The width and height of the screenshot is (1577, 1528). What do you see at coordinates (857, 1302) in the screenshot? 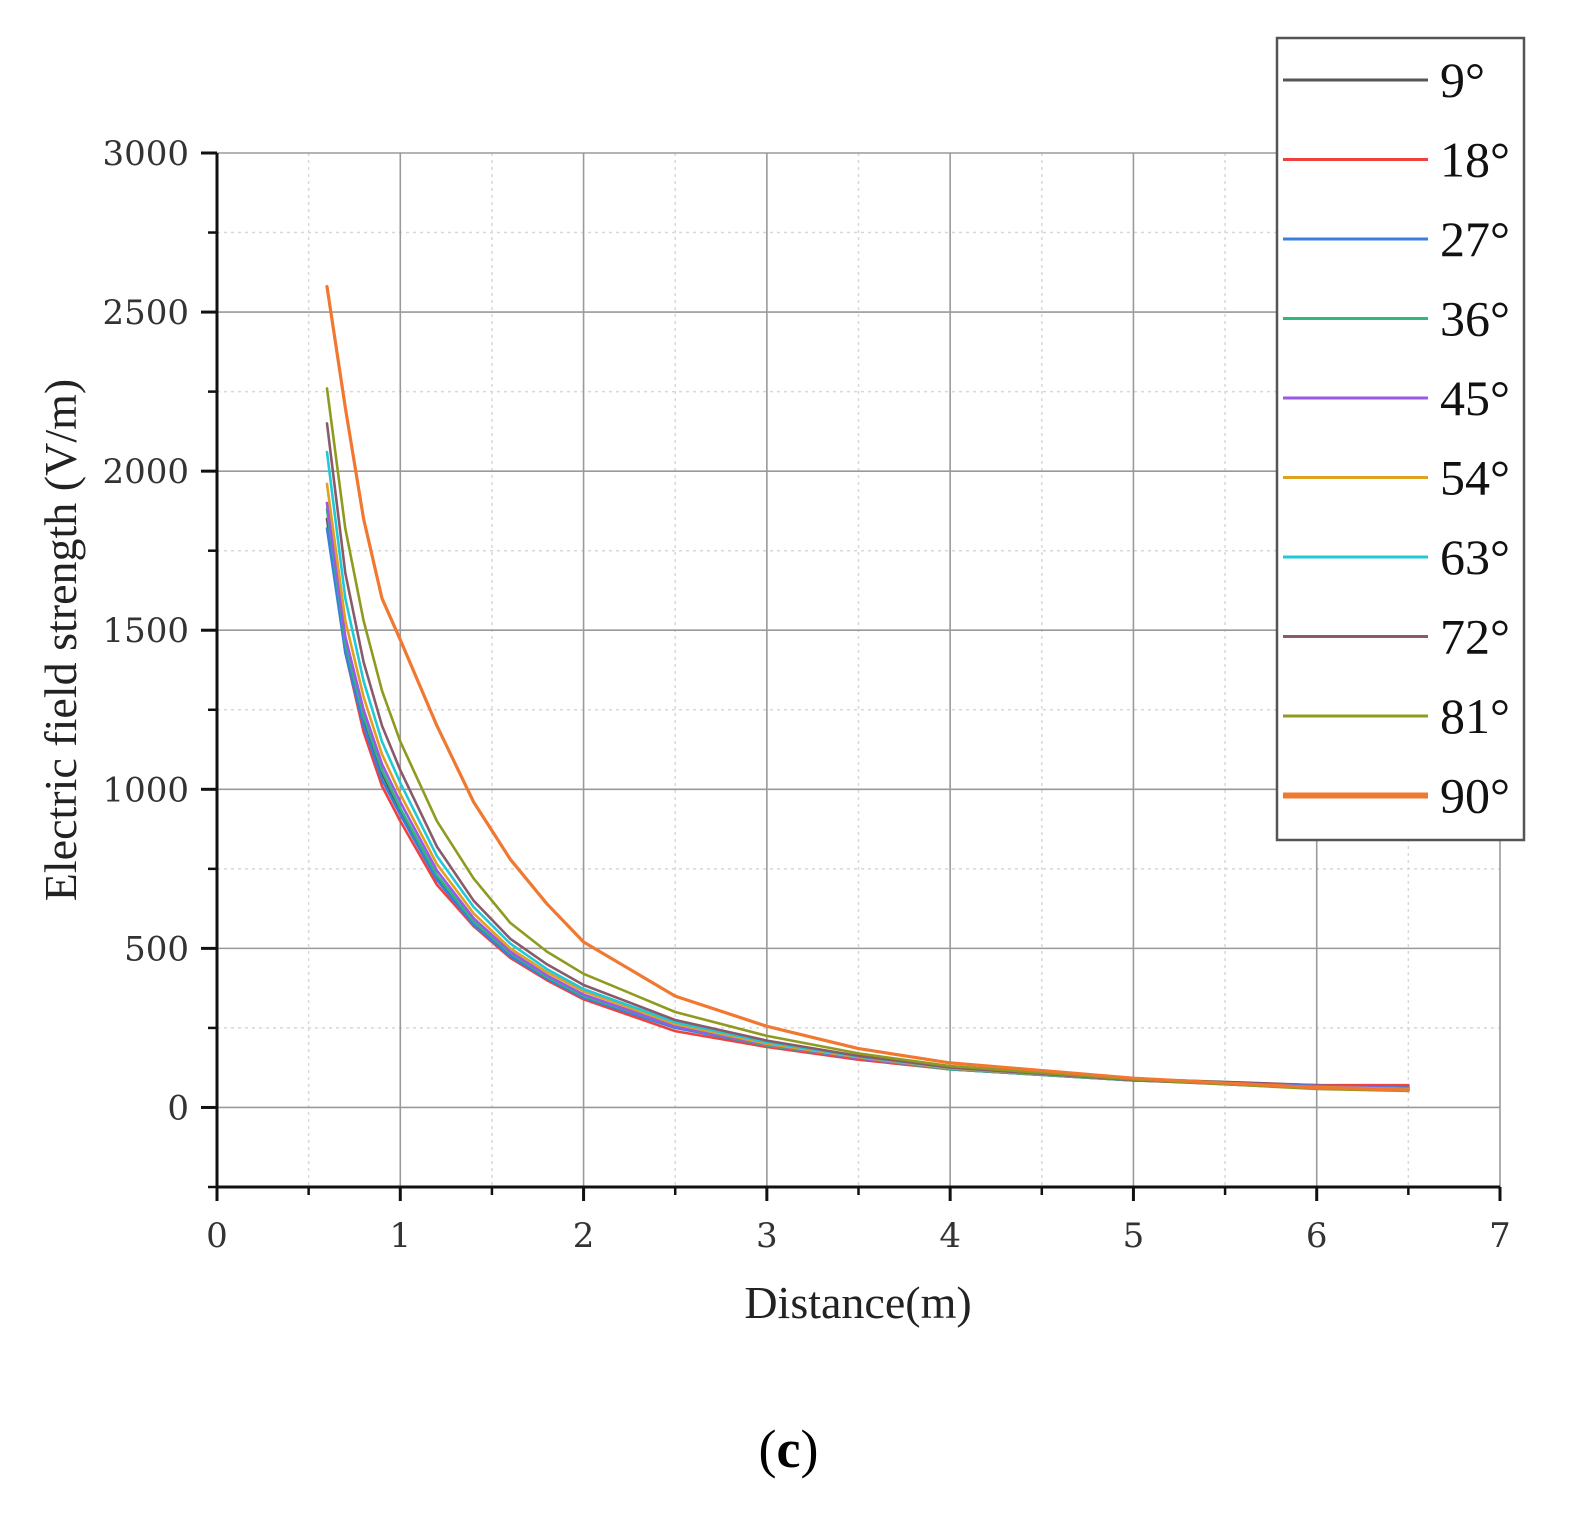
I see `x-axis-label: Distance(m)` at bounding box center [857, 1302].